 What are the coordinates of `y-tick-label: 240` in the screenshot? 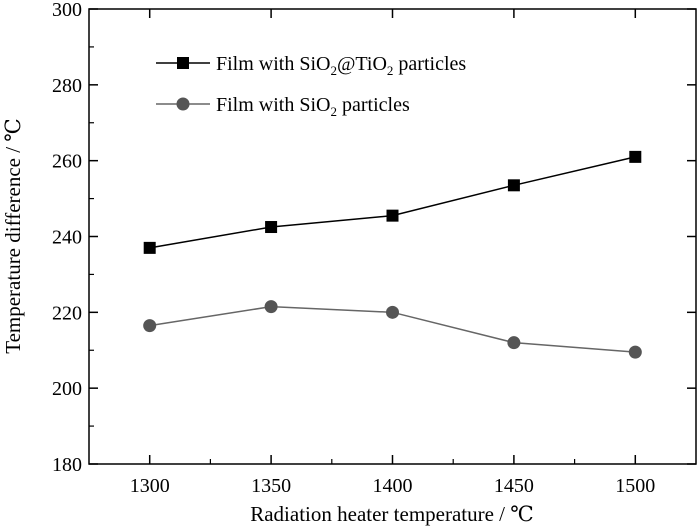 It's located at (67, 238).